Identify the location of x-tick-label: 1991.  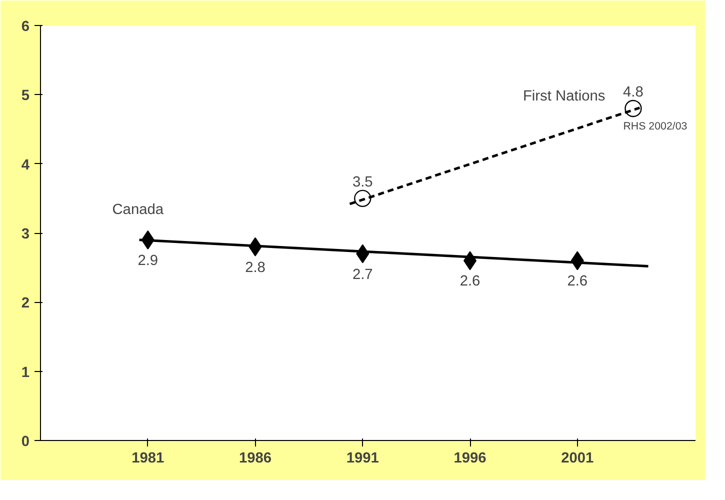
(362, 458).